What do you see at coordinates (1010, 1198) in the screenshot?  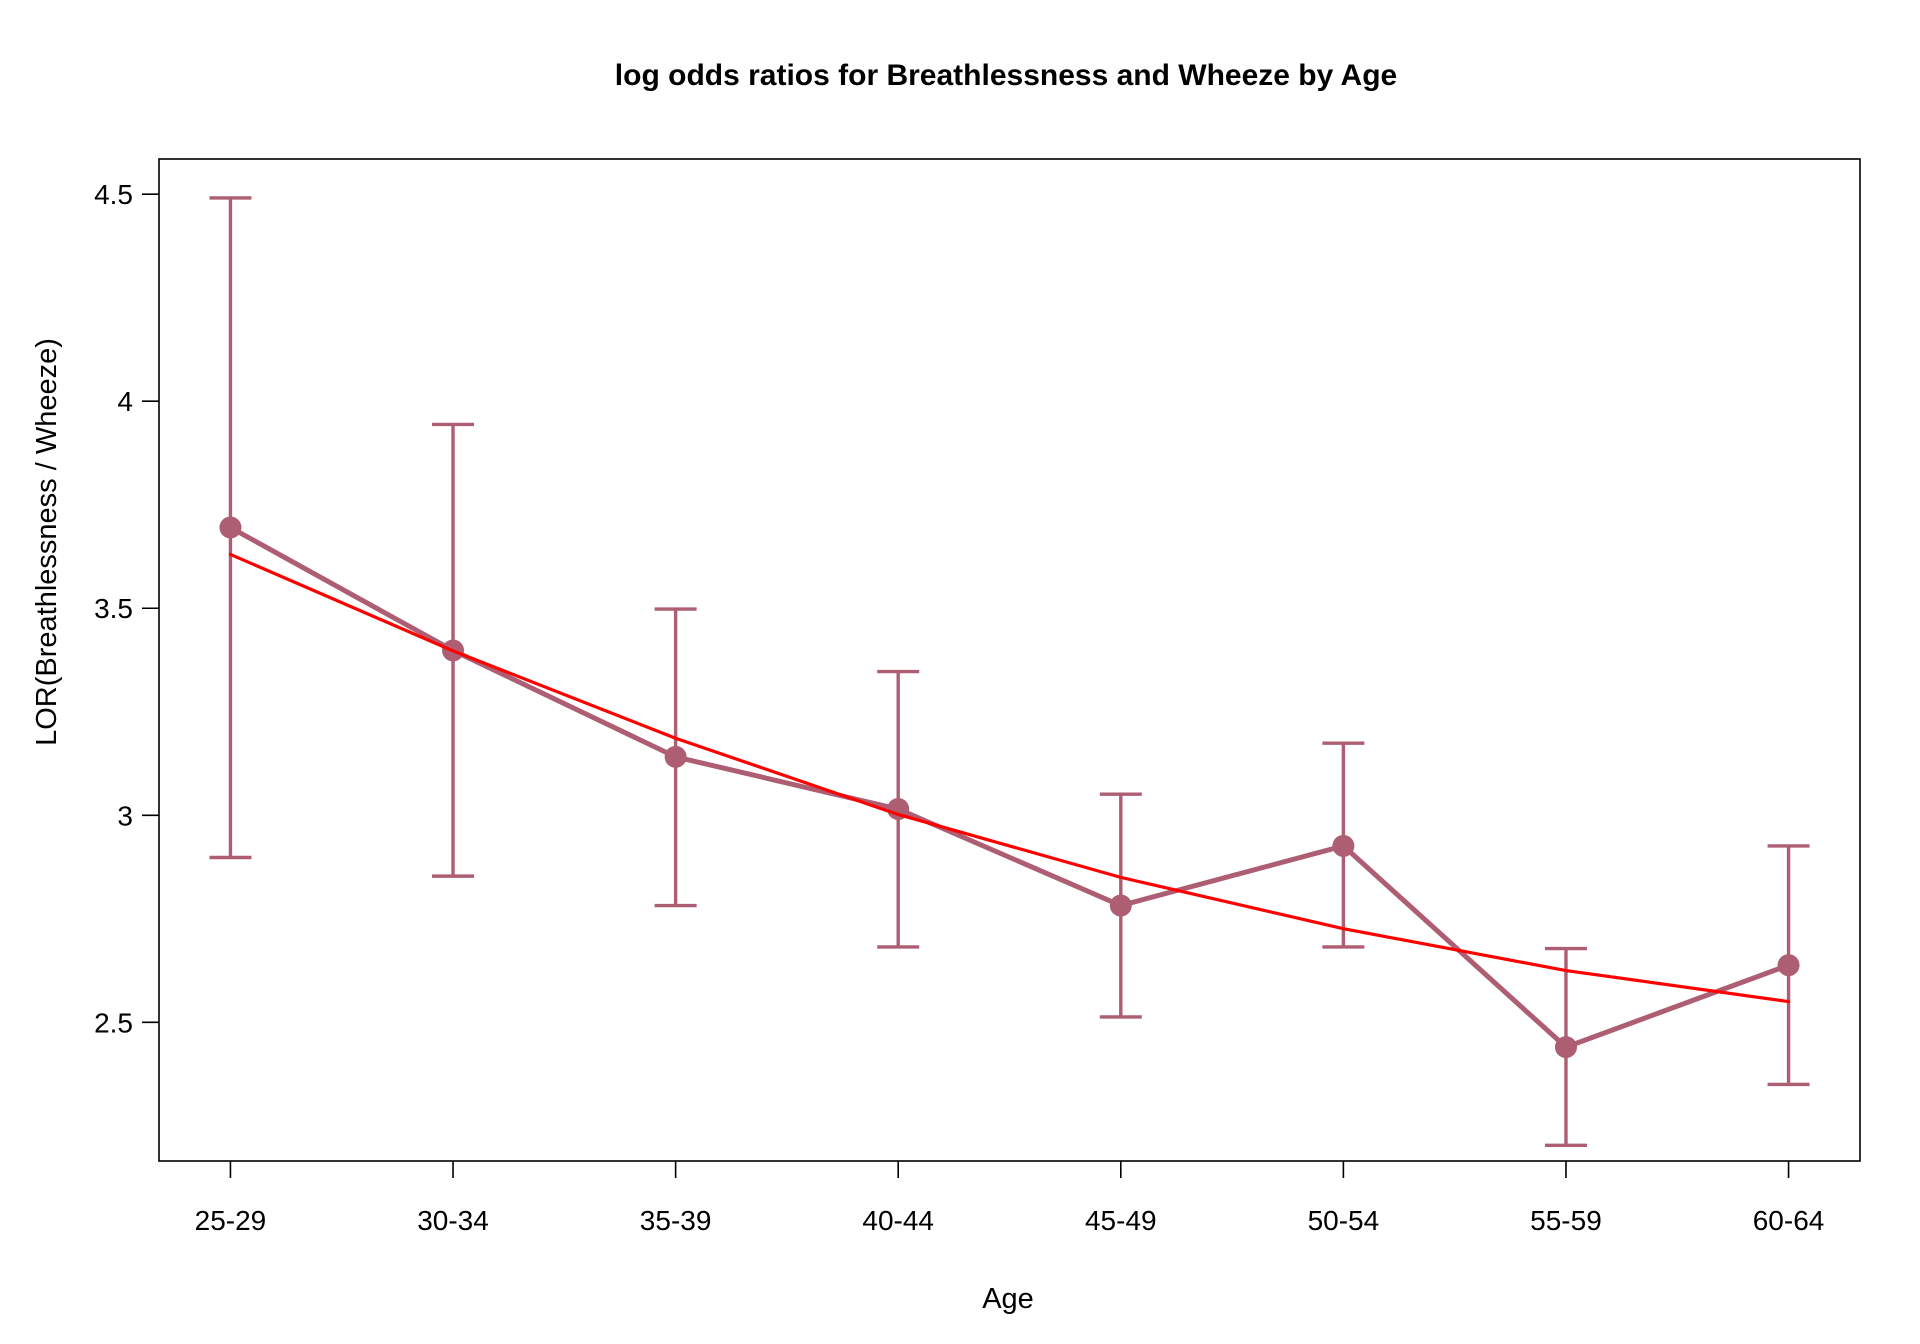 I see `x-axis: 25-29 30-34 35-39 40-44 45-49 50-54 55-59 60-64` at bounding box center [1010, 1198].